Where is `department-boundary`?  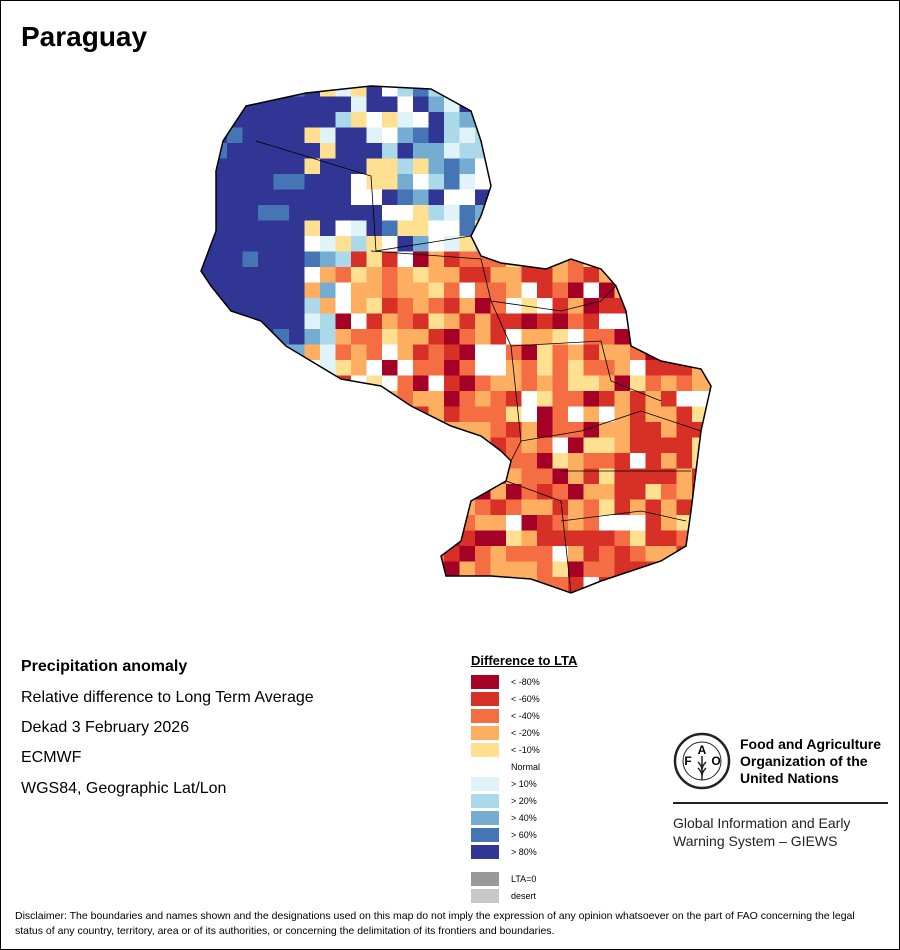
department-boundary is located at coordinates (446, 356).